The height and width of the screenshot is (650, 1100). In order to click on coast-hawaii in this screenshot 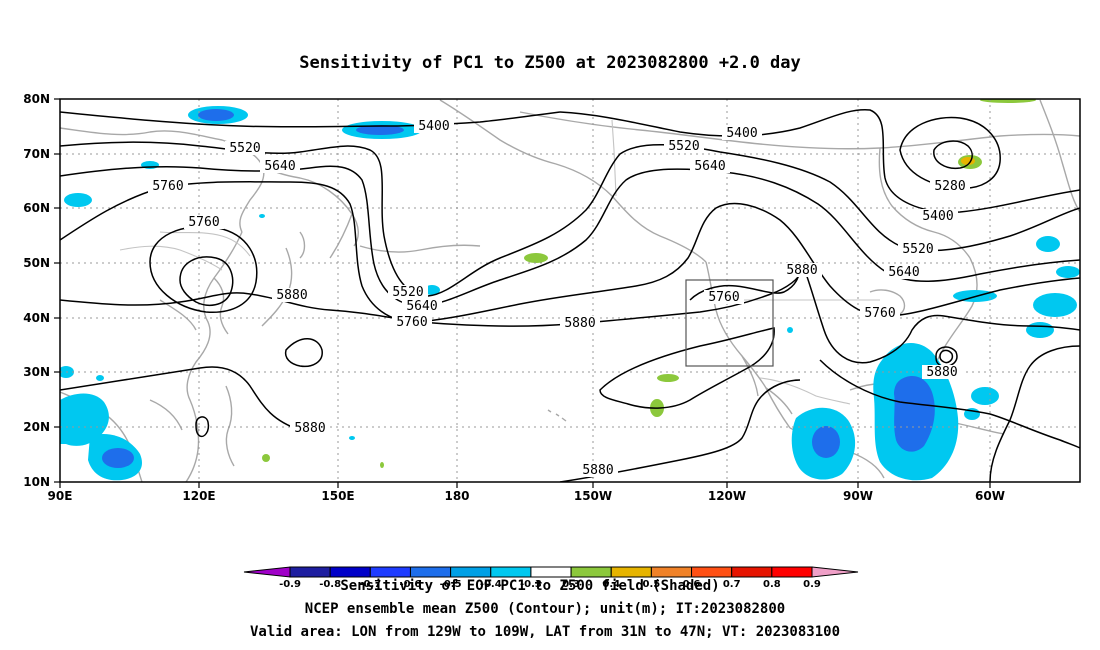, I will do `click(557, 415)`.